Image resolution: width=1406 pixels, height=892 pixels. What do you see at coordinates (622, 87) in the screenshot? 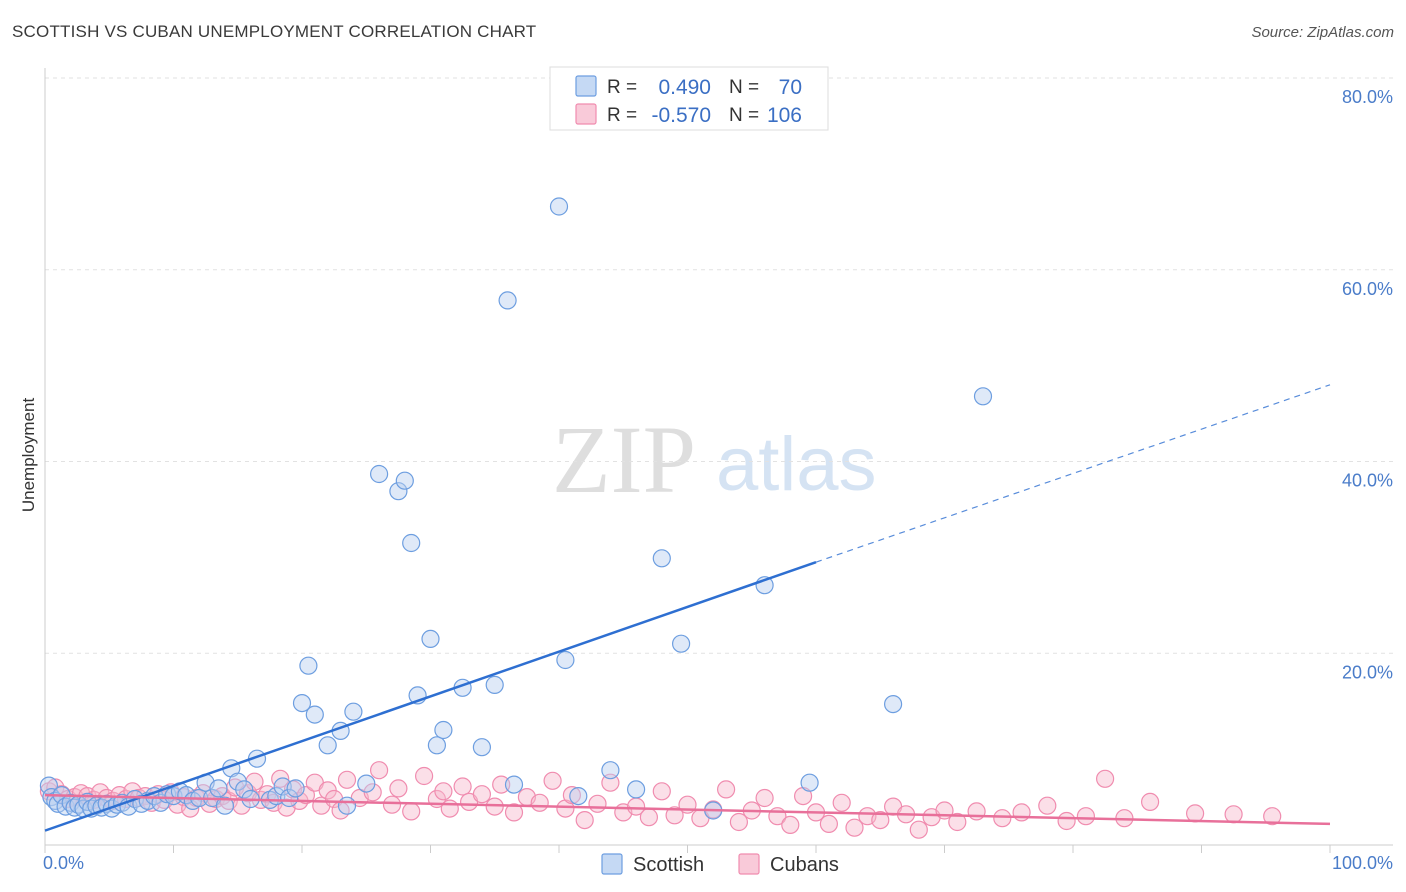
I see `stats-scottish-r-label: R =` at bounding box center [622, 87].